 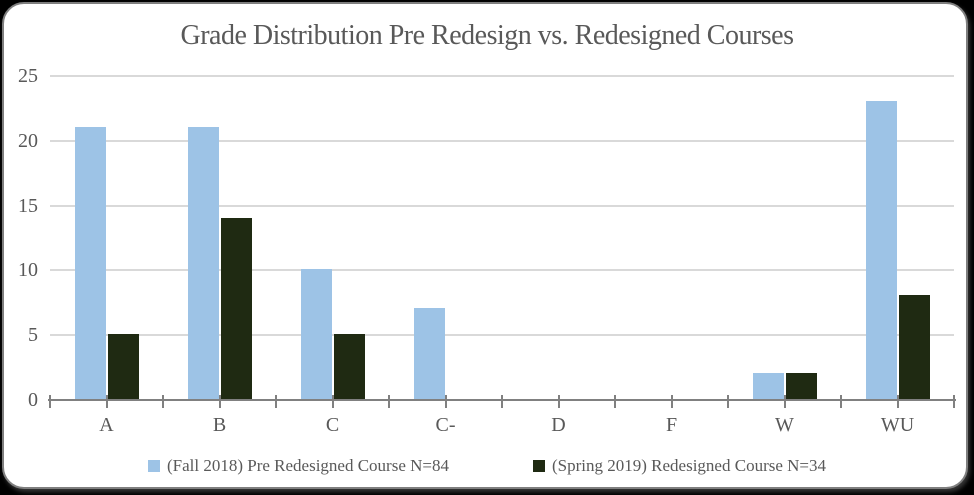 I want to click on y-axis-label-25: 25, so click(x=28, y=76).